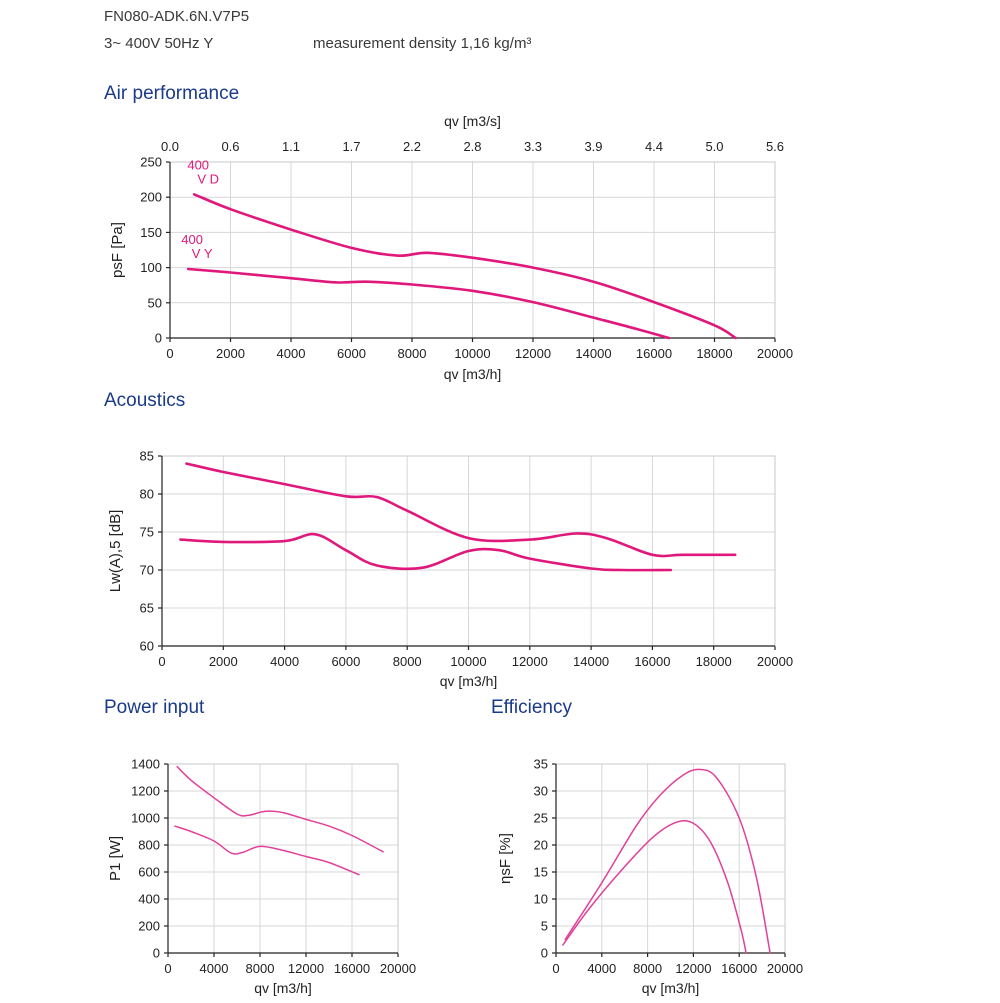 The height and width of the screenshot is (1003, 1000). I want to click on air-xtick-label: 20000, so click(775, 353).